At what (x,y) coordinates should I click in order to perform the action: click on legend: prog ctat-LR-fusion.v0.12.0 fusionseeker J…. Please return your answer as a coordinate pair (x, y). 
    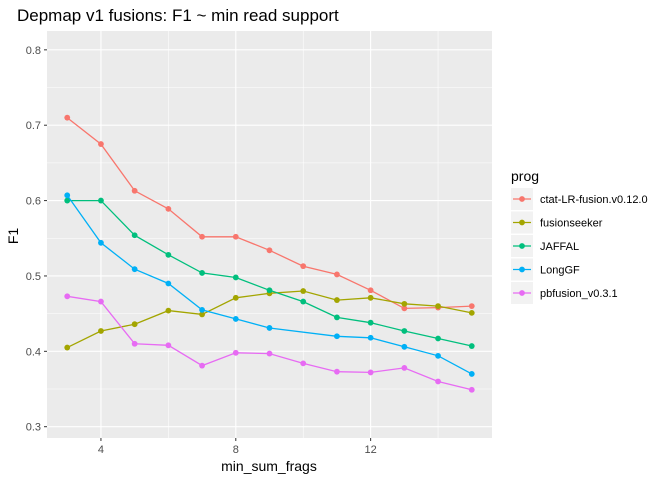
    Looking at the image, I should click on (579, 236).